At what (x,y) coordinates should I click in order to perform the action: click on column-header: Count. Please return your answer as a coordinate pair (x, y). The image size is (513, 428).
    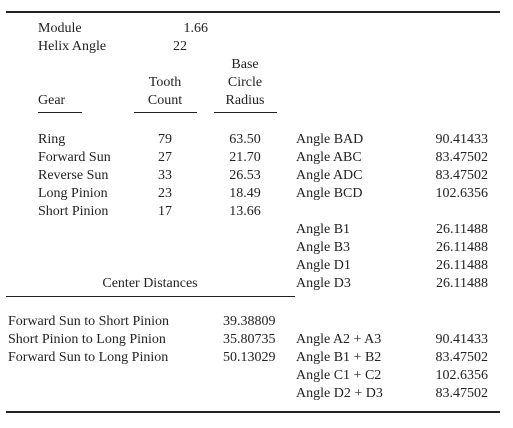
    Looking at the image, I should click on (165, 100).